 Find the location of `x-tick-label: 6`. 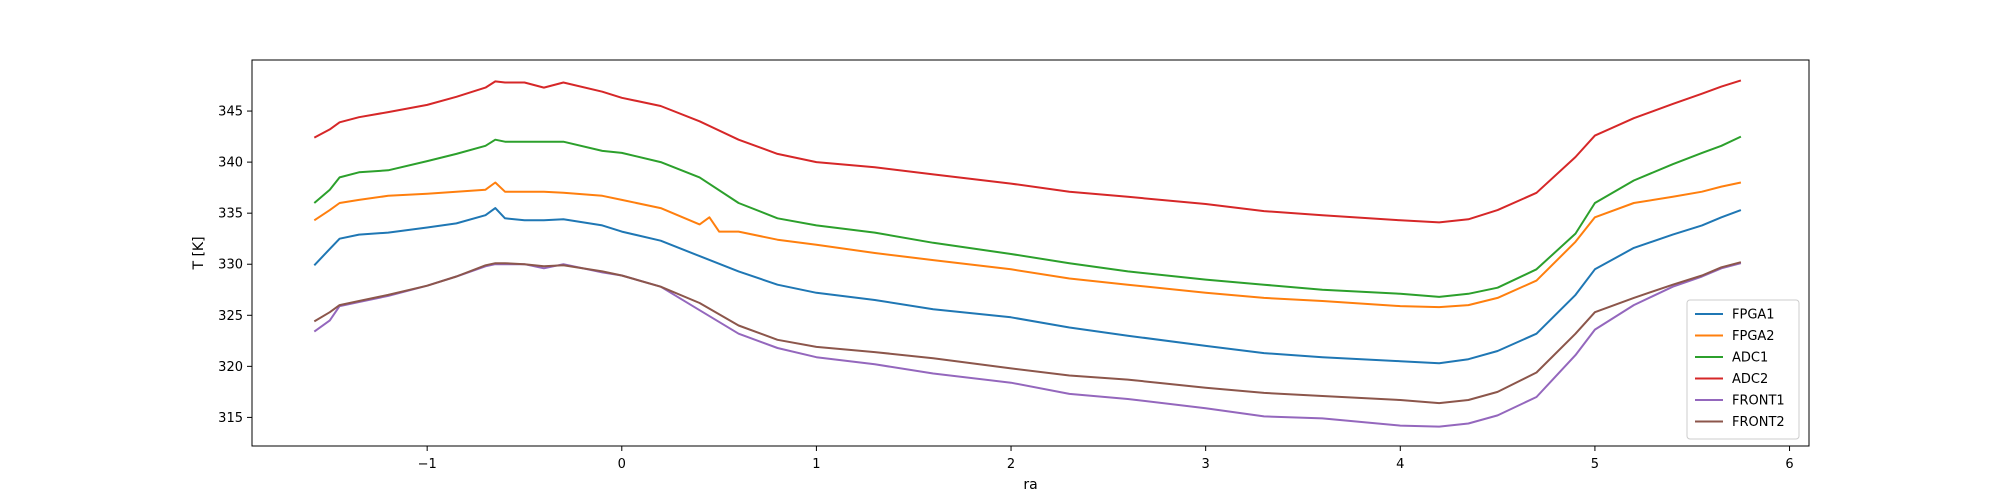

x-tick-label: 6 is located at coordinates (1789, 464).